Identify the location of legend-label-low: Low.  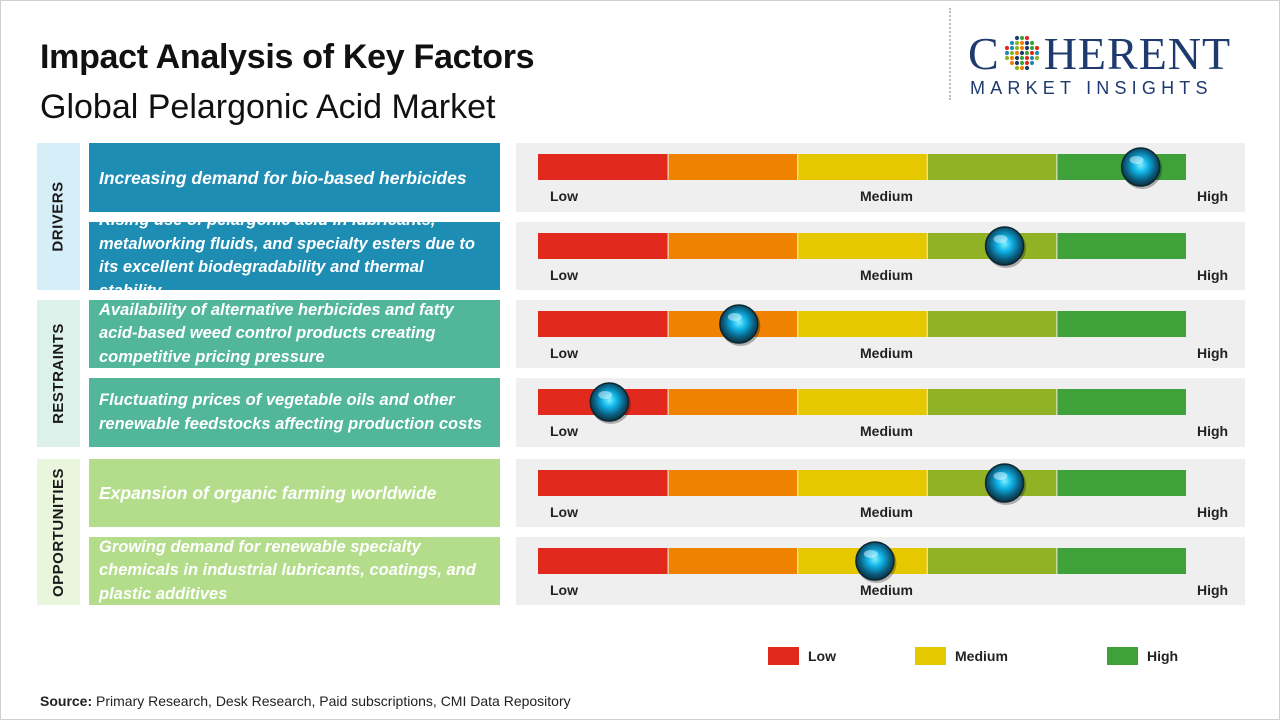
(822, 656).